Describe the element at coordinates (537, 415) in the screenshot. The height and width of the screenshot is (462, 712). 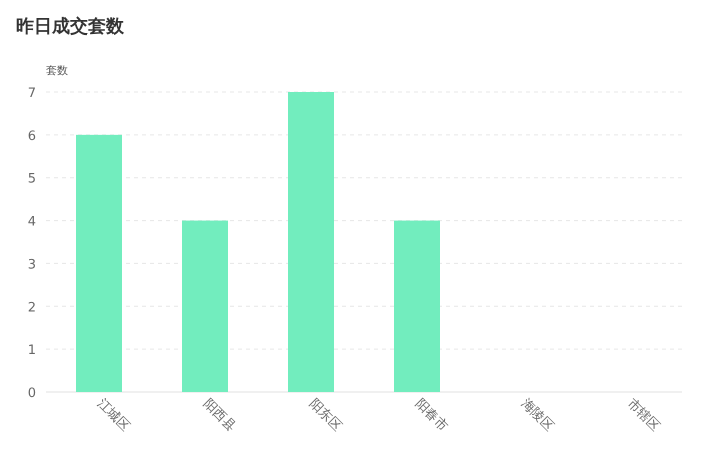
I see `x-tick-label: 海陵区` at that location.